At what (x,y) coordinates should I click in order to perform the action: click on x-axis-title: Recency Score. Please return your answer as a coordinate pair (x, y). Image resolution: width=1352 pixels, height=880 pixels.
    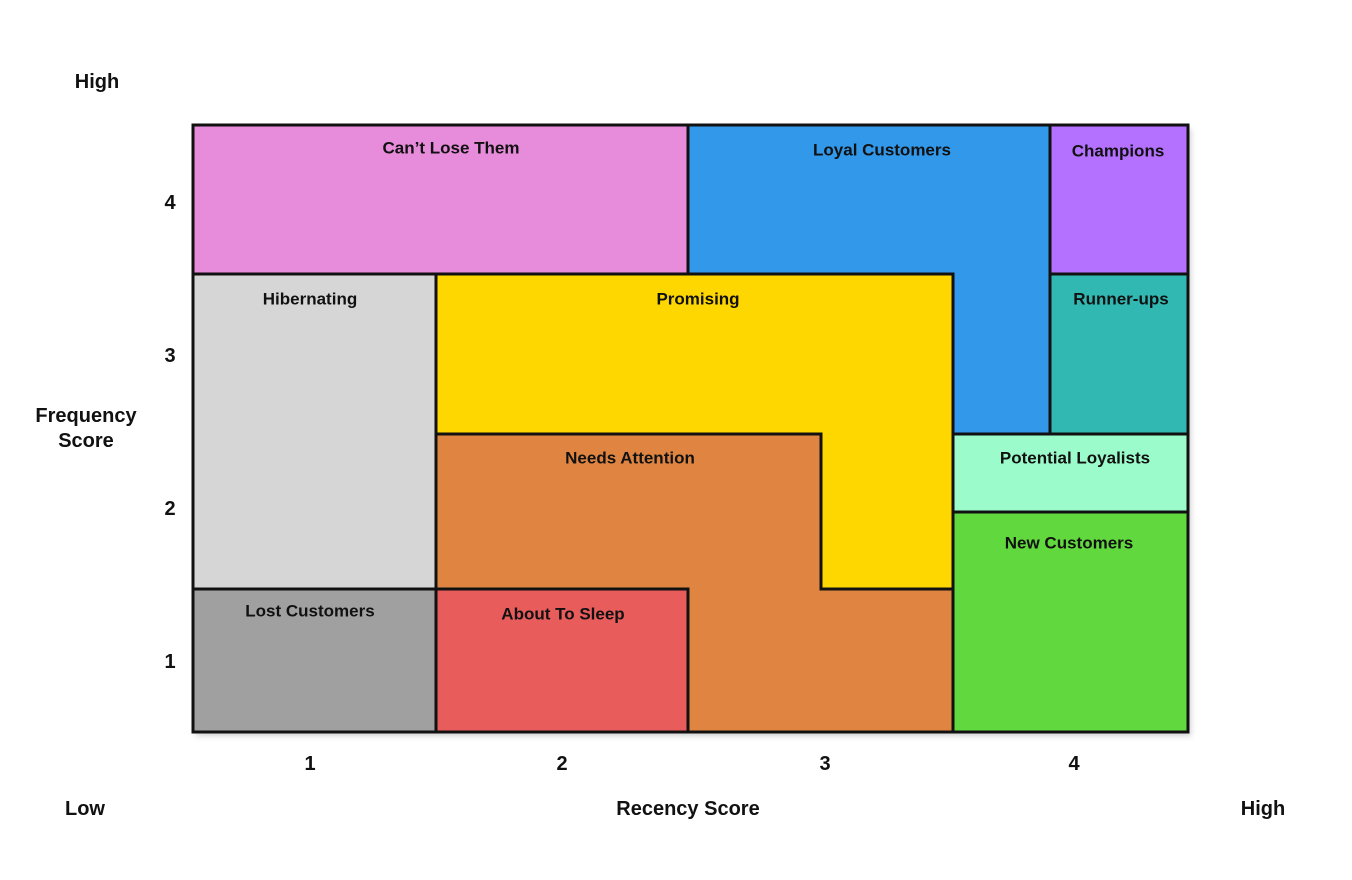
    Looking at the image, I should click on (688, 809).